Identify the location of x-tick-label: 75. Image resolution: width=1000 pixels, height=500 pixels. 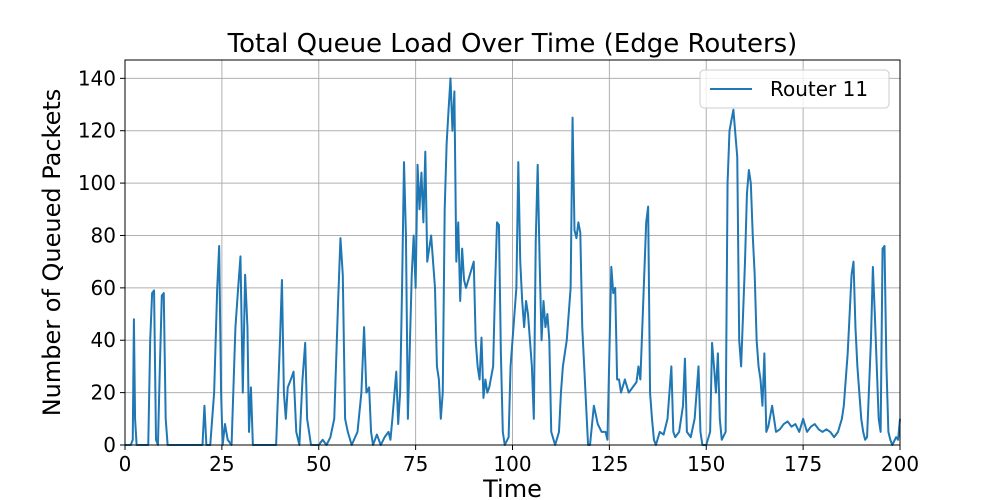
(415, 464).